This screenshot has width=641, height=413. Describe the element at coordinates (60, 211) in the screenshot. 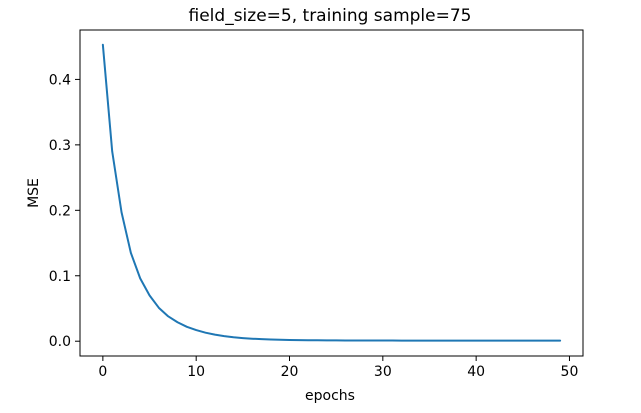

I see `y-tick-label: 0.2` at that location.